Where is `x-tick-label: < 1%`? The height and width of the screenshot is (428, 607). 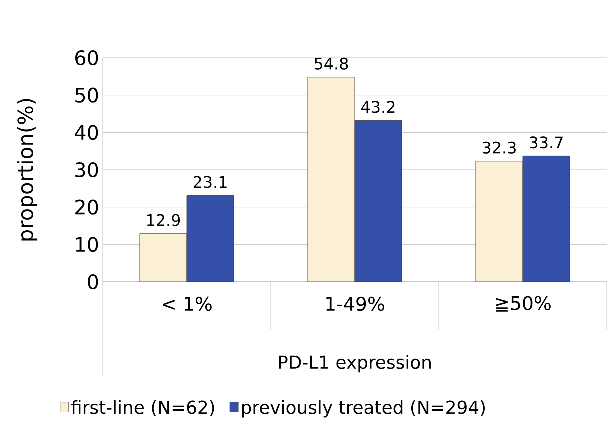
x-tick-label: < 1% is located at coordinates (187, 304).